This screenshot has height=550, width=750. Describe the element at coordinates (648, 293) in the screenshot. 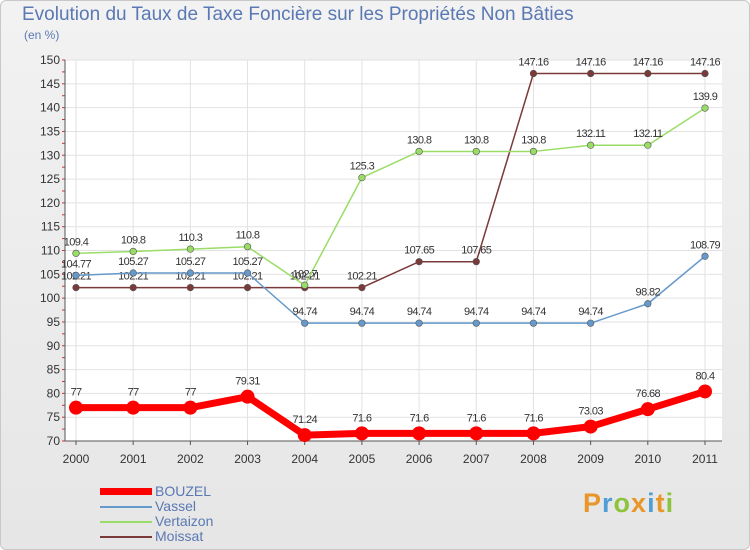

I see `data-label: 98.82` at that location.